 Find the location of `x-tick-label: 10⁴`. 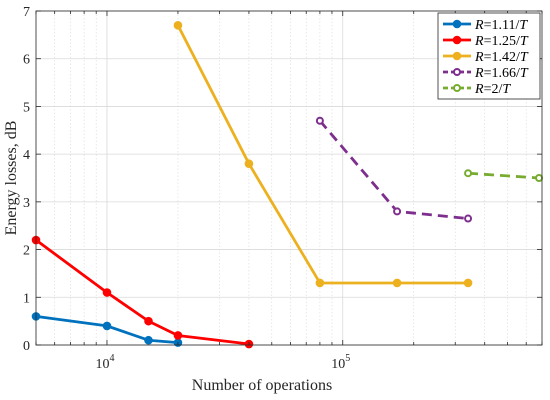

x-tick-label: 10⁴ is located at coordinates (104, 362).